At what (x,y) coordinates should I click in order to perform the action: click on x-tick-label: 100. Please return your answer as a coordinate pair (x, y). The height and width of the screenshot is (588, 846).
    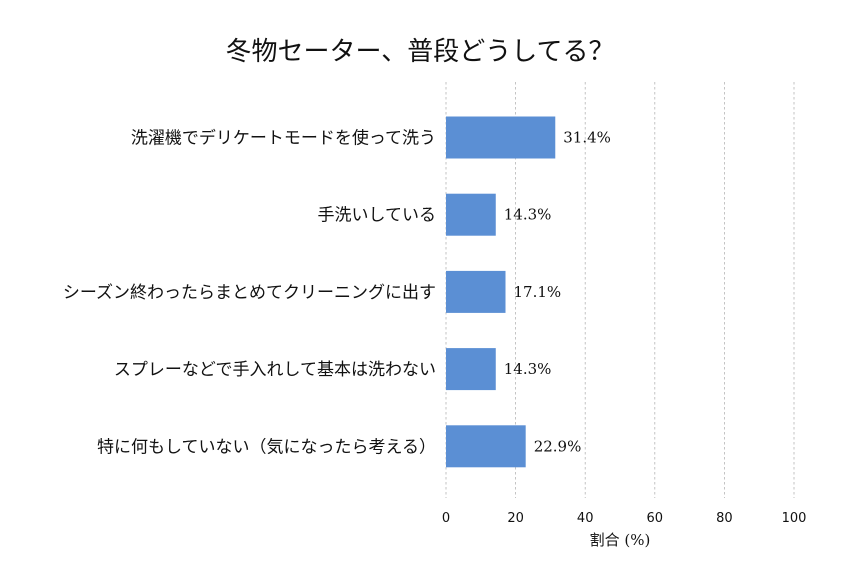
    Looking at the image, I should click on (794, 518).